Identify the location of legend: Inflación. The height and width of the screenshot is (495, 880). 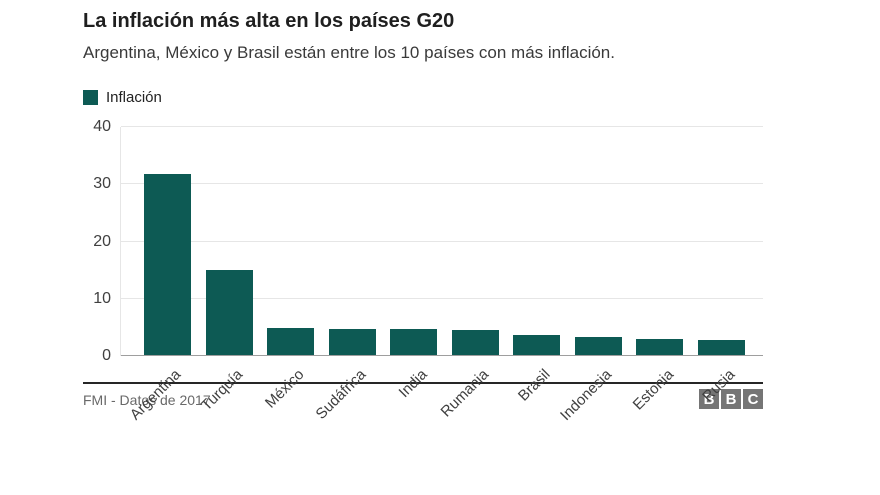
(423, 97).